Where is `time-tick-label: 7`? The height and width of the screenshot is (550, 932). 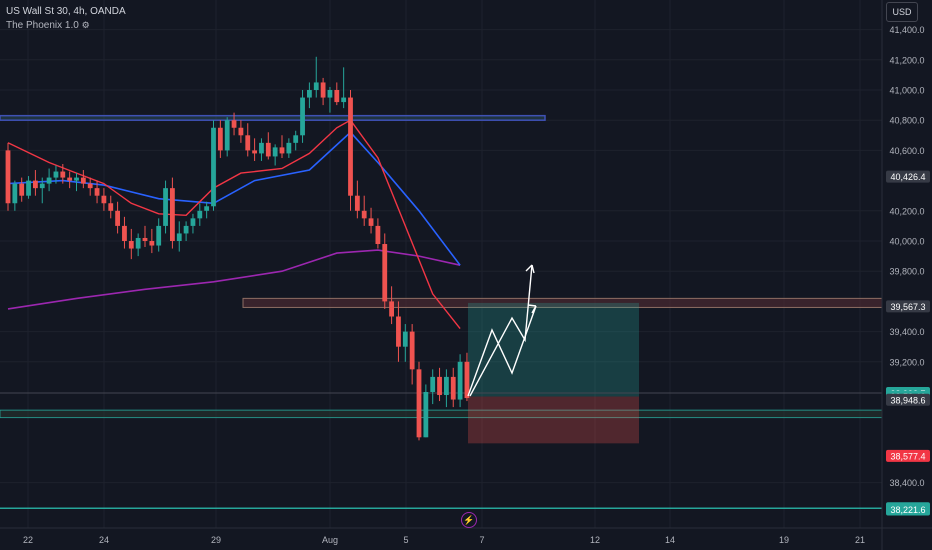
time-tick-label: 7 is located at coordinates (481, 540).